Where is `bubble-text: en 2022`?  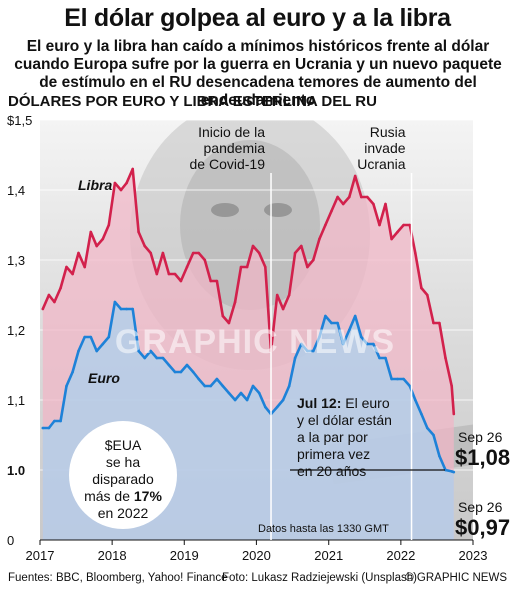 bubble-text: en 2022 is located at coordinates (123, 513).